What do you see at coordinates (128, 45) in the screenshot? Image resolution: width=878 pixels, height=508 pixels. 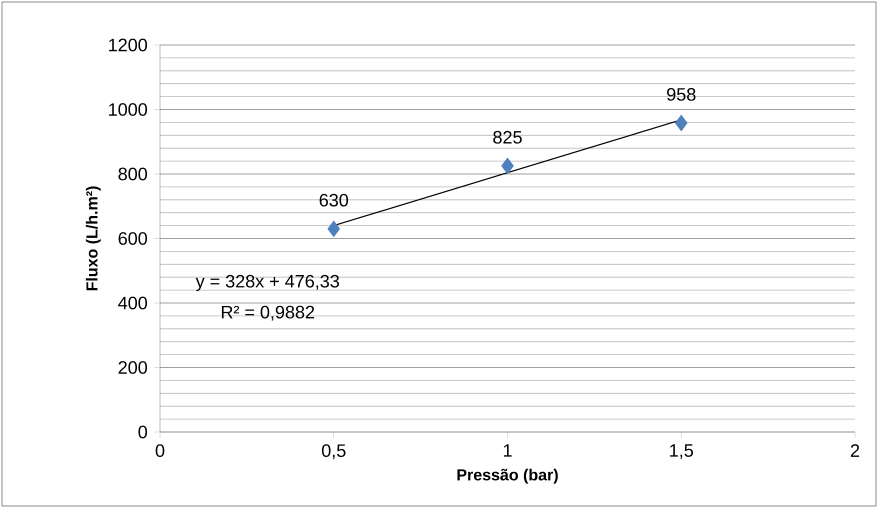 I see `y-tick-label: 1200` at bounding box center [128, 45].